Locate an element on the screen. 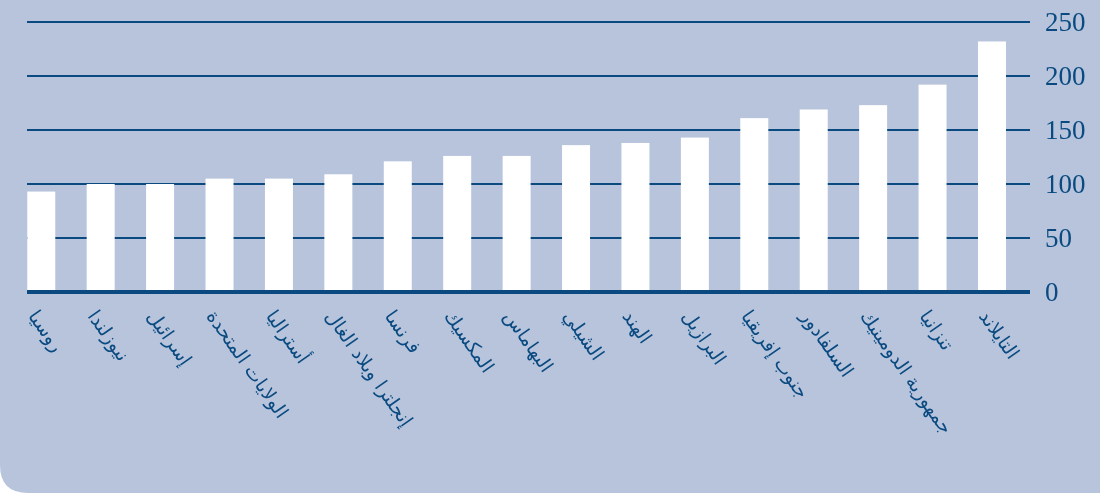  x-tick-label: نيوزلندا is located at coordinates (108, 335).